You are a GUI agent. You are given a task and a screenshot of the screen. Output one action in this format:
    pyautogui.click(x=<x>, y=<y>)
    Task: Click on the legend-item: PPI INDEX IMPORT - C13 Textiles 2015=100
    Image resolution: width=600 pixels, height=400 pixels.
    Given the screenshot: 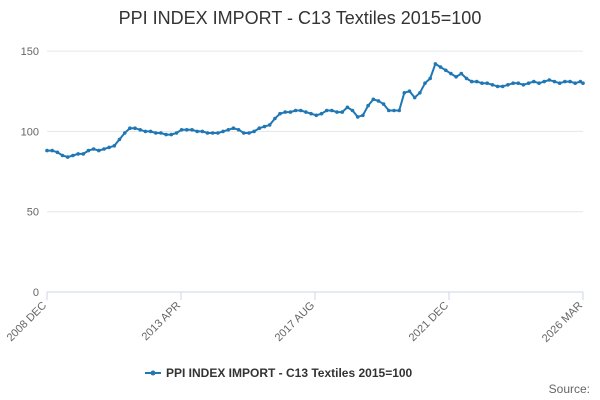 What is the action you would take?
    pyautogui.click(x=279, y=373)
    